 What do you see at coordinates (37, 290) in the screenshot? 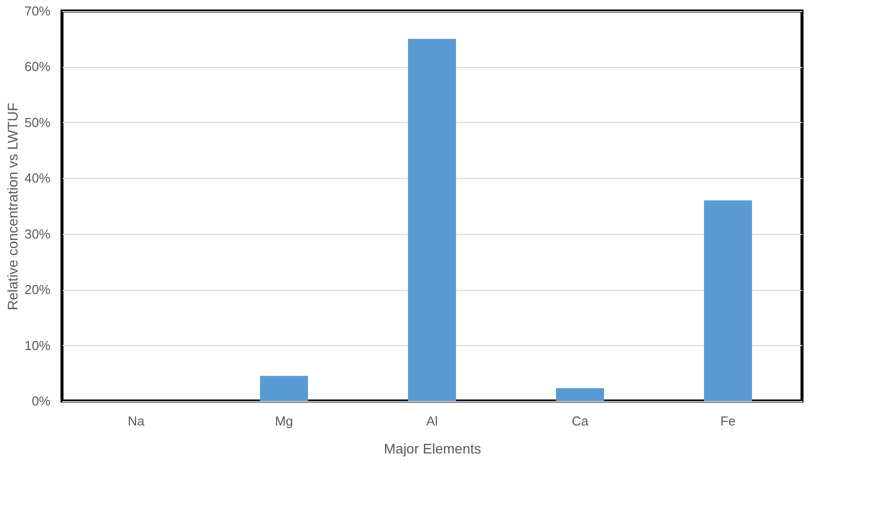
I see `y-tick-label: 20%` at bounding box center [37, 290].